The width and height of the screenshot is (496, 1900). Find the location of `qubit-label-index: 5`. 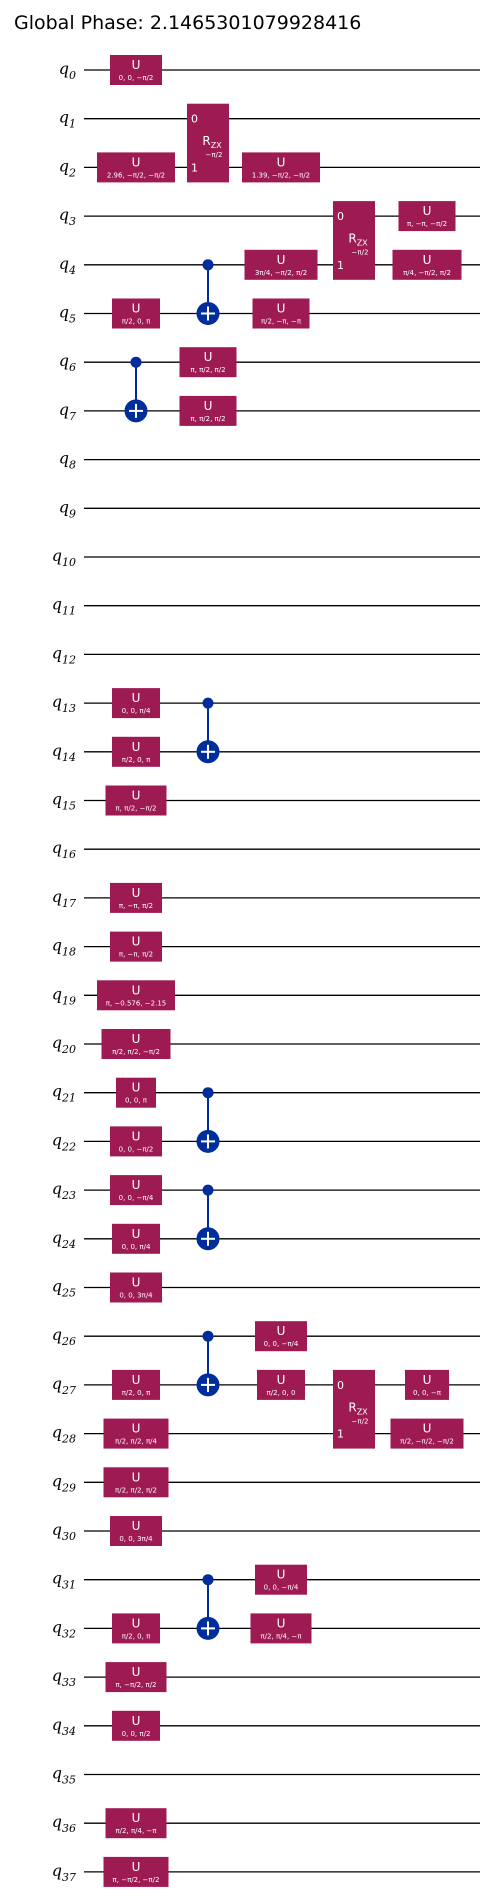

qubit-label-index: 5 is located at coordinates (72, 319).